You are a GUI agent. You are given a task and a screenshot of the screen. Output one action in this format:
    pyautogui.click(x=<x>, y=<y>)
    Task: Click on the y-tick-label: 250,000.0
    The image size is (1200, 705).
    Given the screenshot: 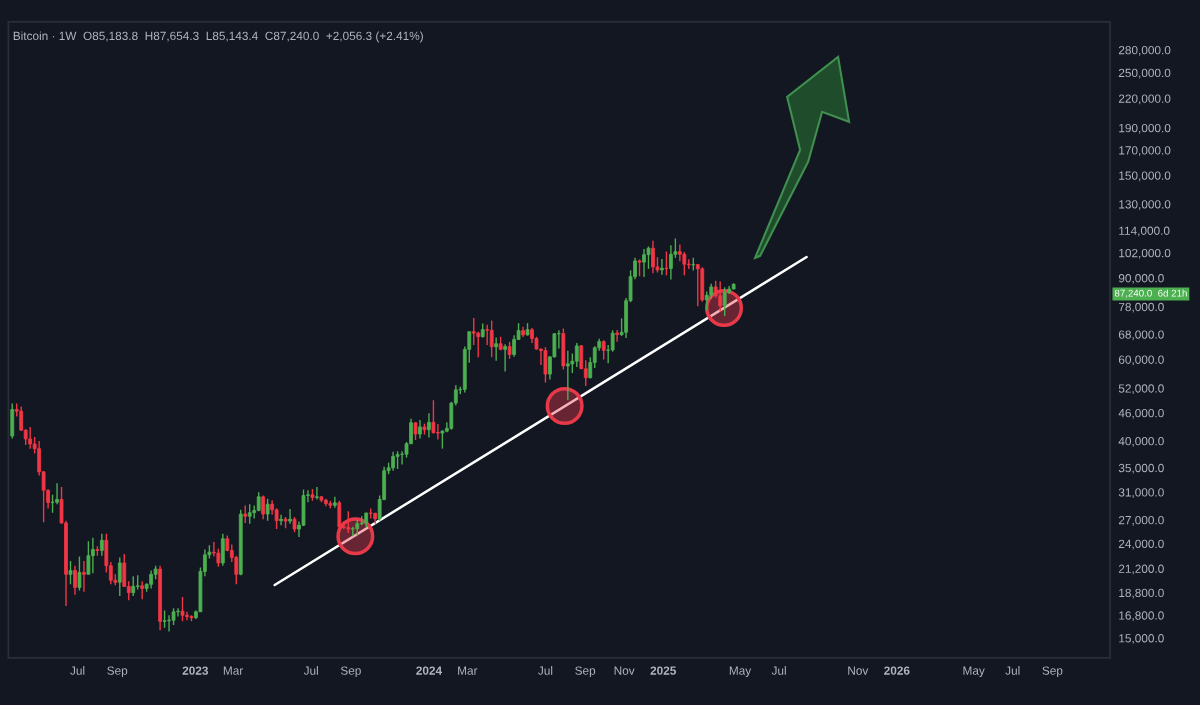 What is the action you would take?
    pyautogui.click(x=1144, y=73)
    